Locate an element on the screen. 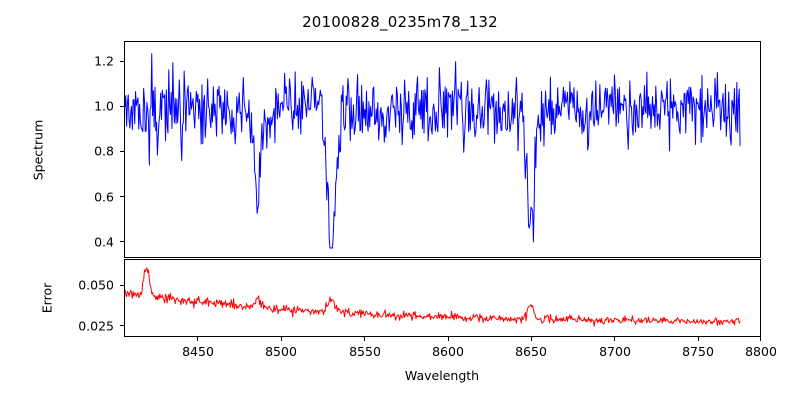 The image size is (800, 400). y-axis-label-spectrum: Spectrum is located at coordinates (38, 150).